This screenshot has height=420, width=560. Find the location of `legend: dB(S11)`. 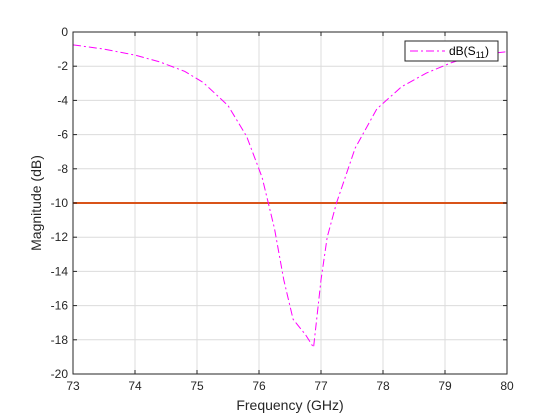

legend: dB(S11) is located at coordinates (451, 51).